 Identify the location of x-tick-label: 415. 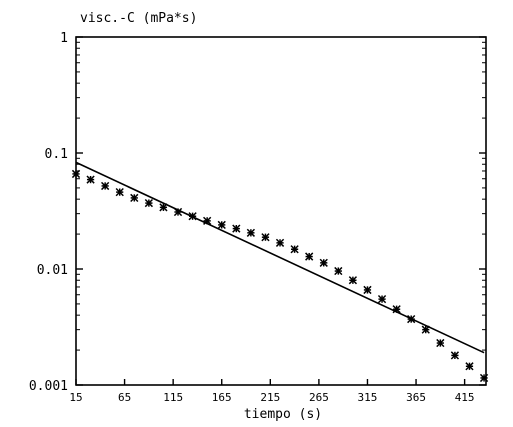
(465, 397).